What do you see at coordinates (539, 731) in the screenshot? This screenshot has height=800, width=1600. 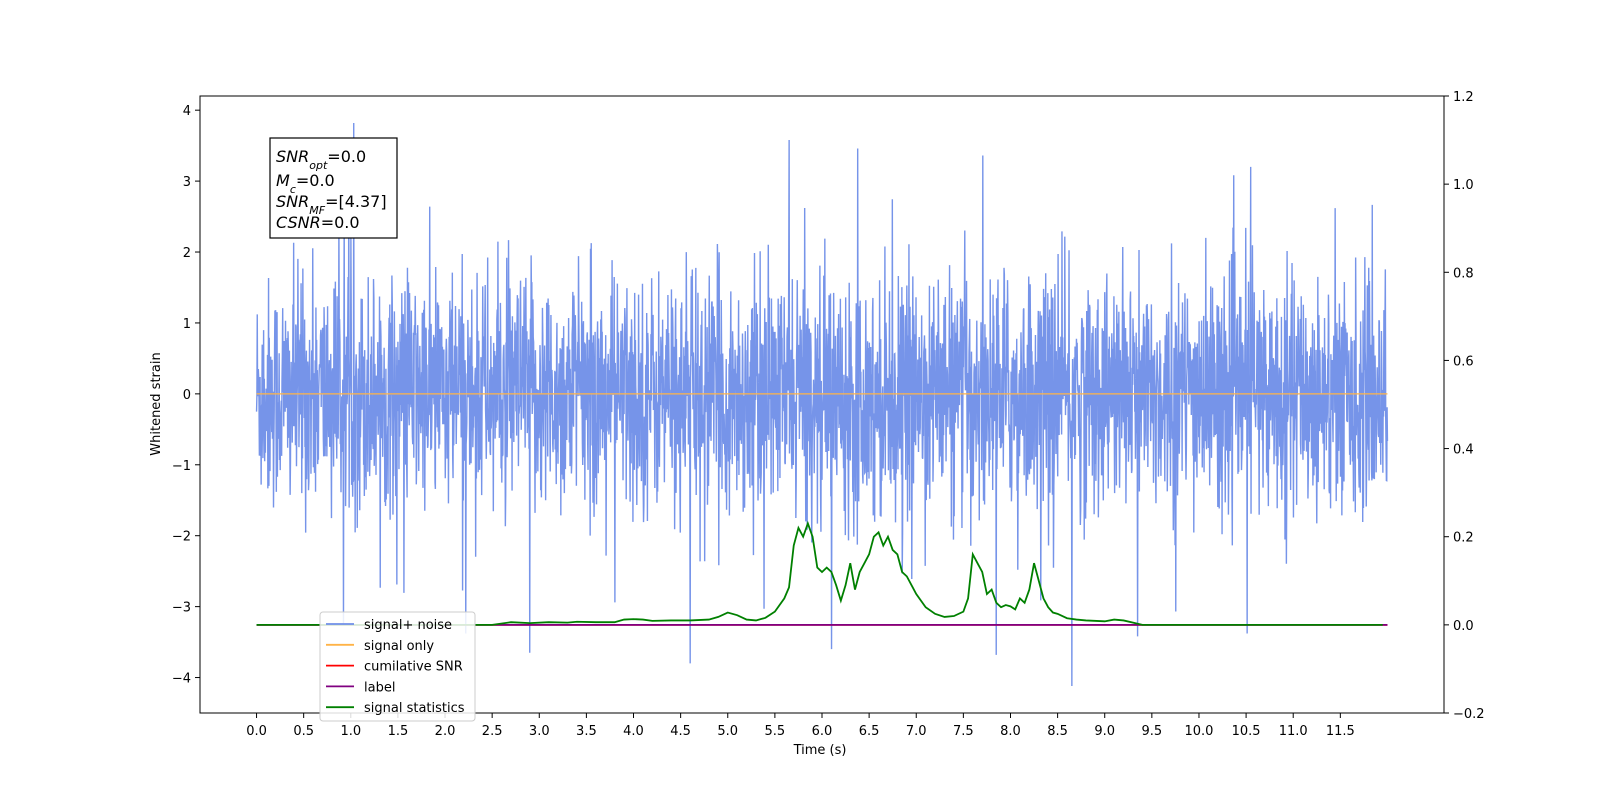 I see `x-tick-label: 3.0` at bounding box center [539, 731].